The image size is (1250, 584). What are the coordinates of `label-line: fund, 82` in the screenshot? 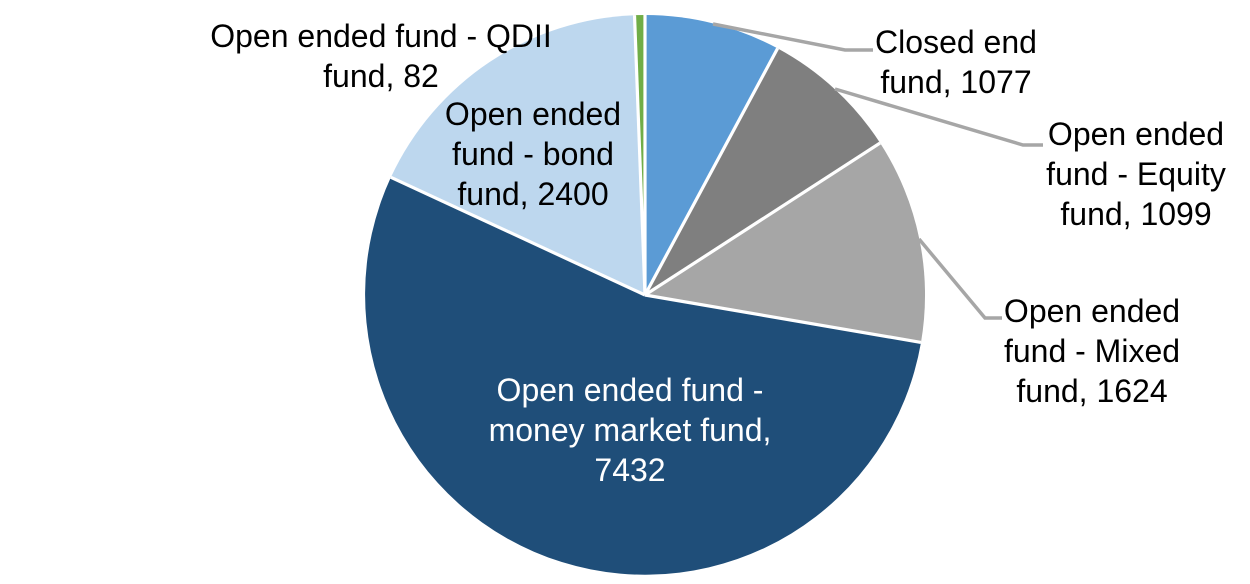 It's located at (381, 76).